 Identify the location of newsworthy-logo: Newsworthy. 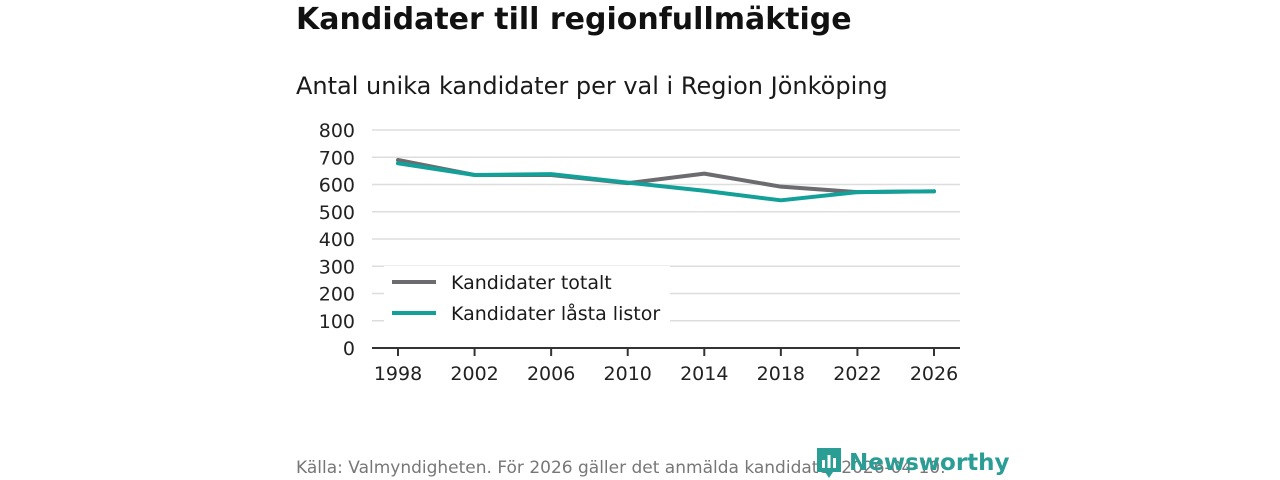
(912, 463).